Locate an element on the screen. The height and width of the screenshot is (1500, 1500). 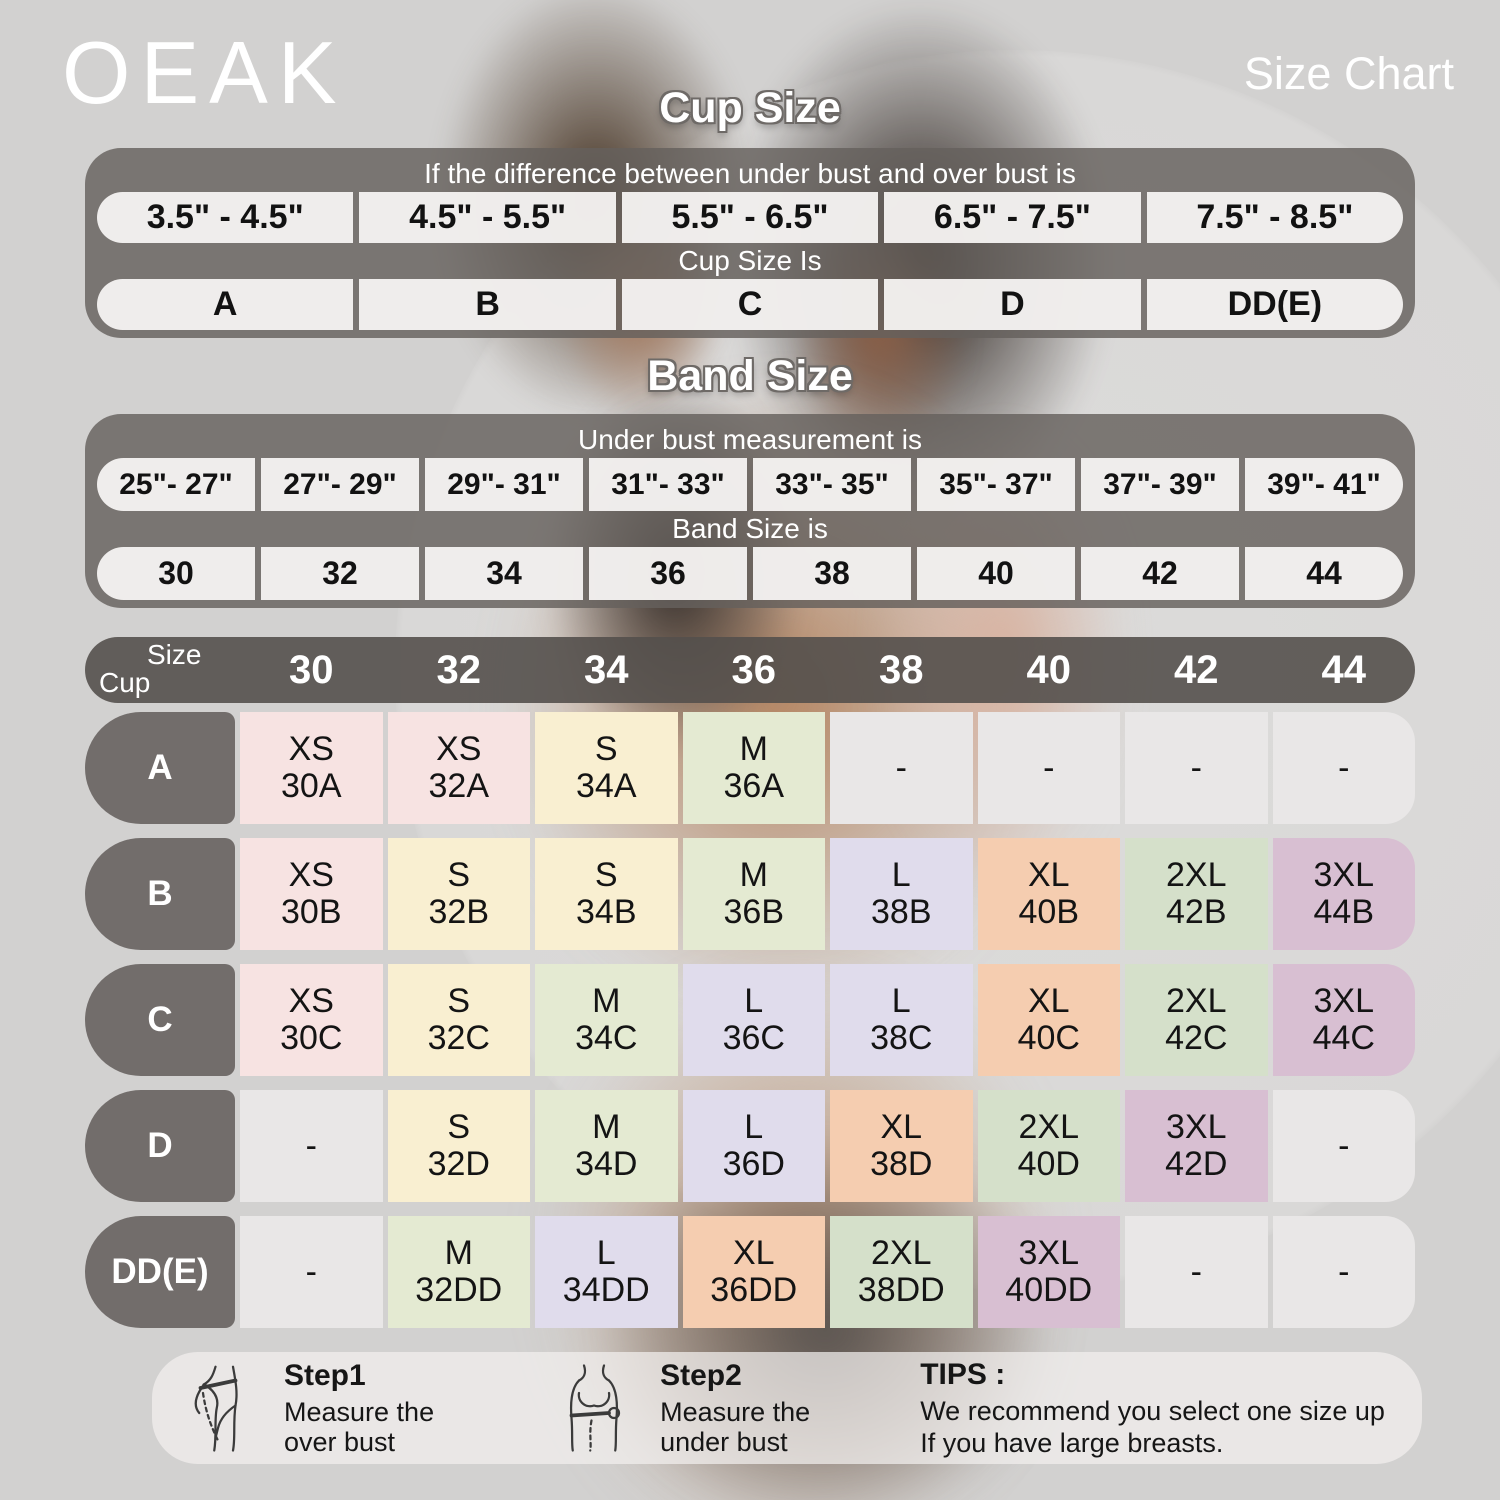
band-range-cell: 35"- 37" is located at coordinates (996, 484).